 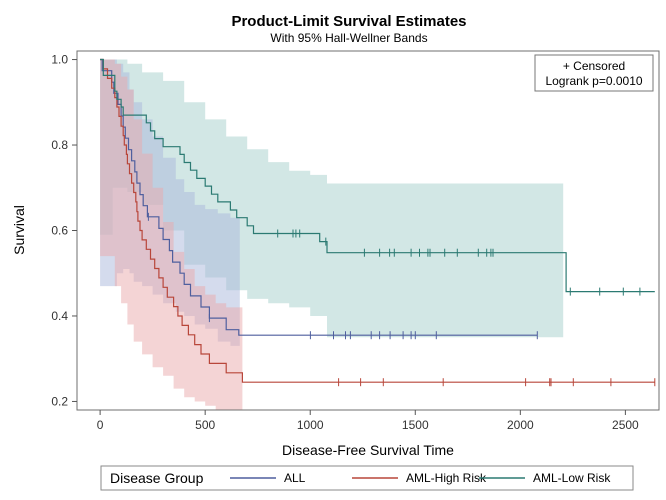 What do you see at coordinates (59, 316) in the screenshot?
I see `y-tick-label: 0.4` at bounding box center [59, 316].